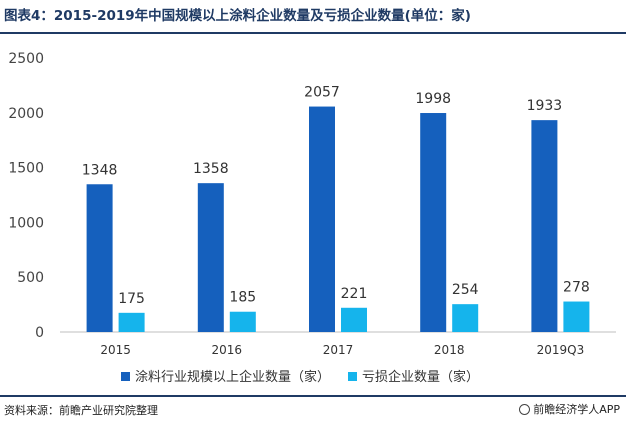 Image resolution: width=626 pixels, height=434 pixels. I want to click on chart-title: 图表4：2015-2019年中国规模以上涂料企业数量及亏损企业数量(单位：家), so click(237, 16).